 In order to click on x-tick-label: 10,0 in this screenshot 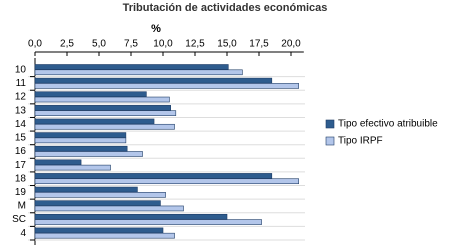, I will do `click(163, 44)`.